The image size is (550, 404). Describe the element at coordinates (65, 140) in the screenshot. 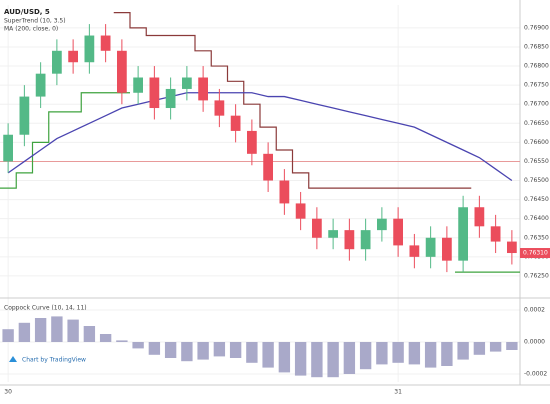

I see `supertrend-line` at that location.